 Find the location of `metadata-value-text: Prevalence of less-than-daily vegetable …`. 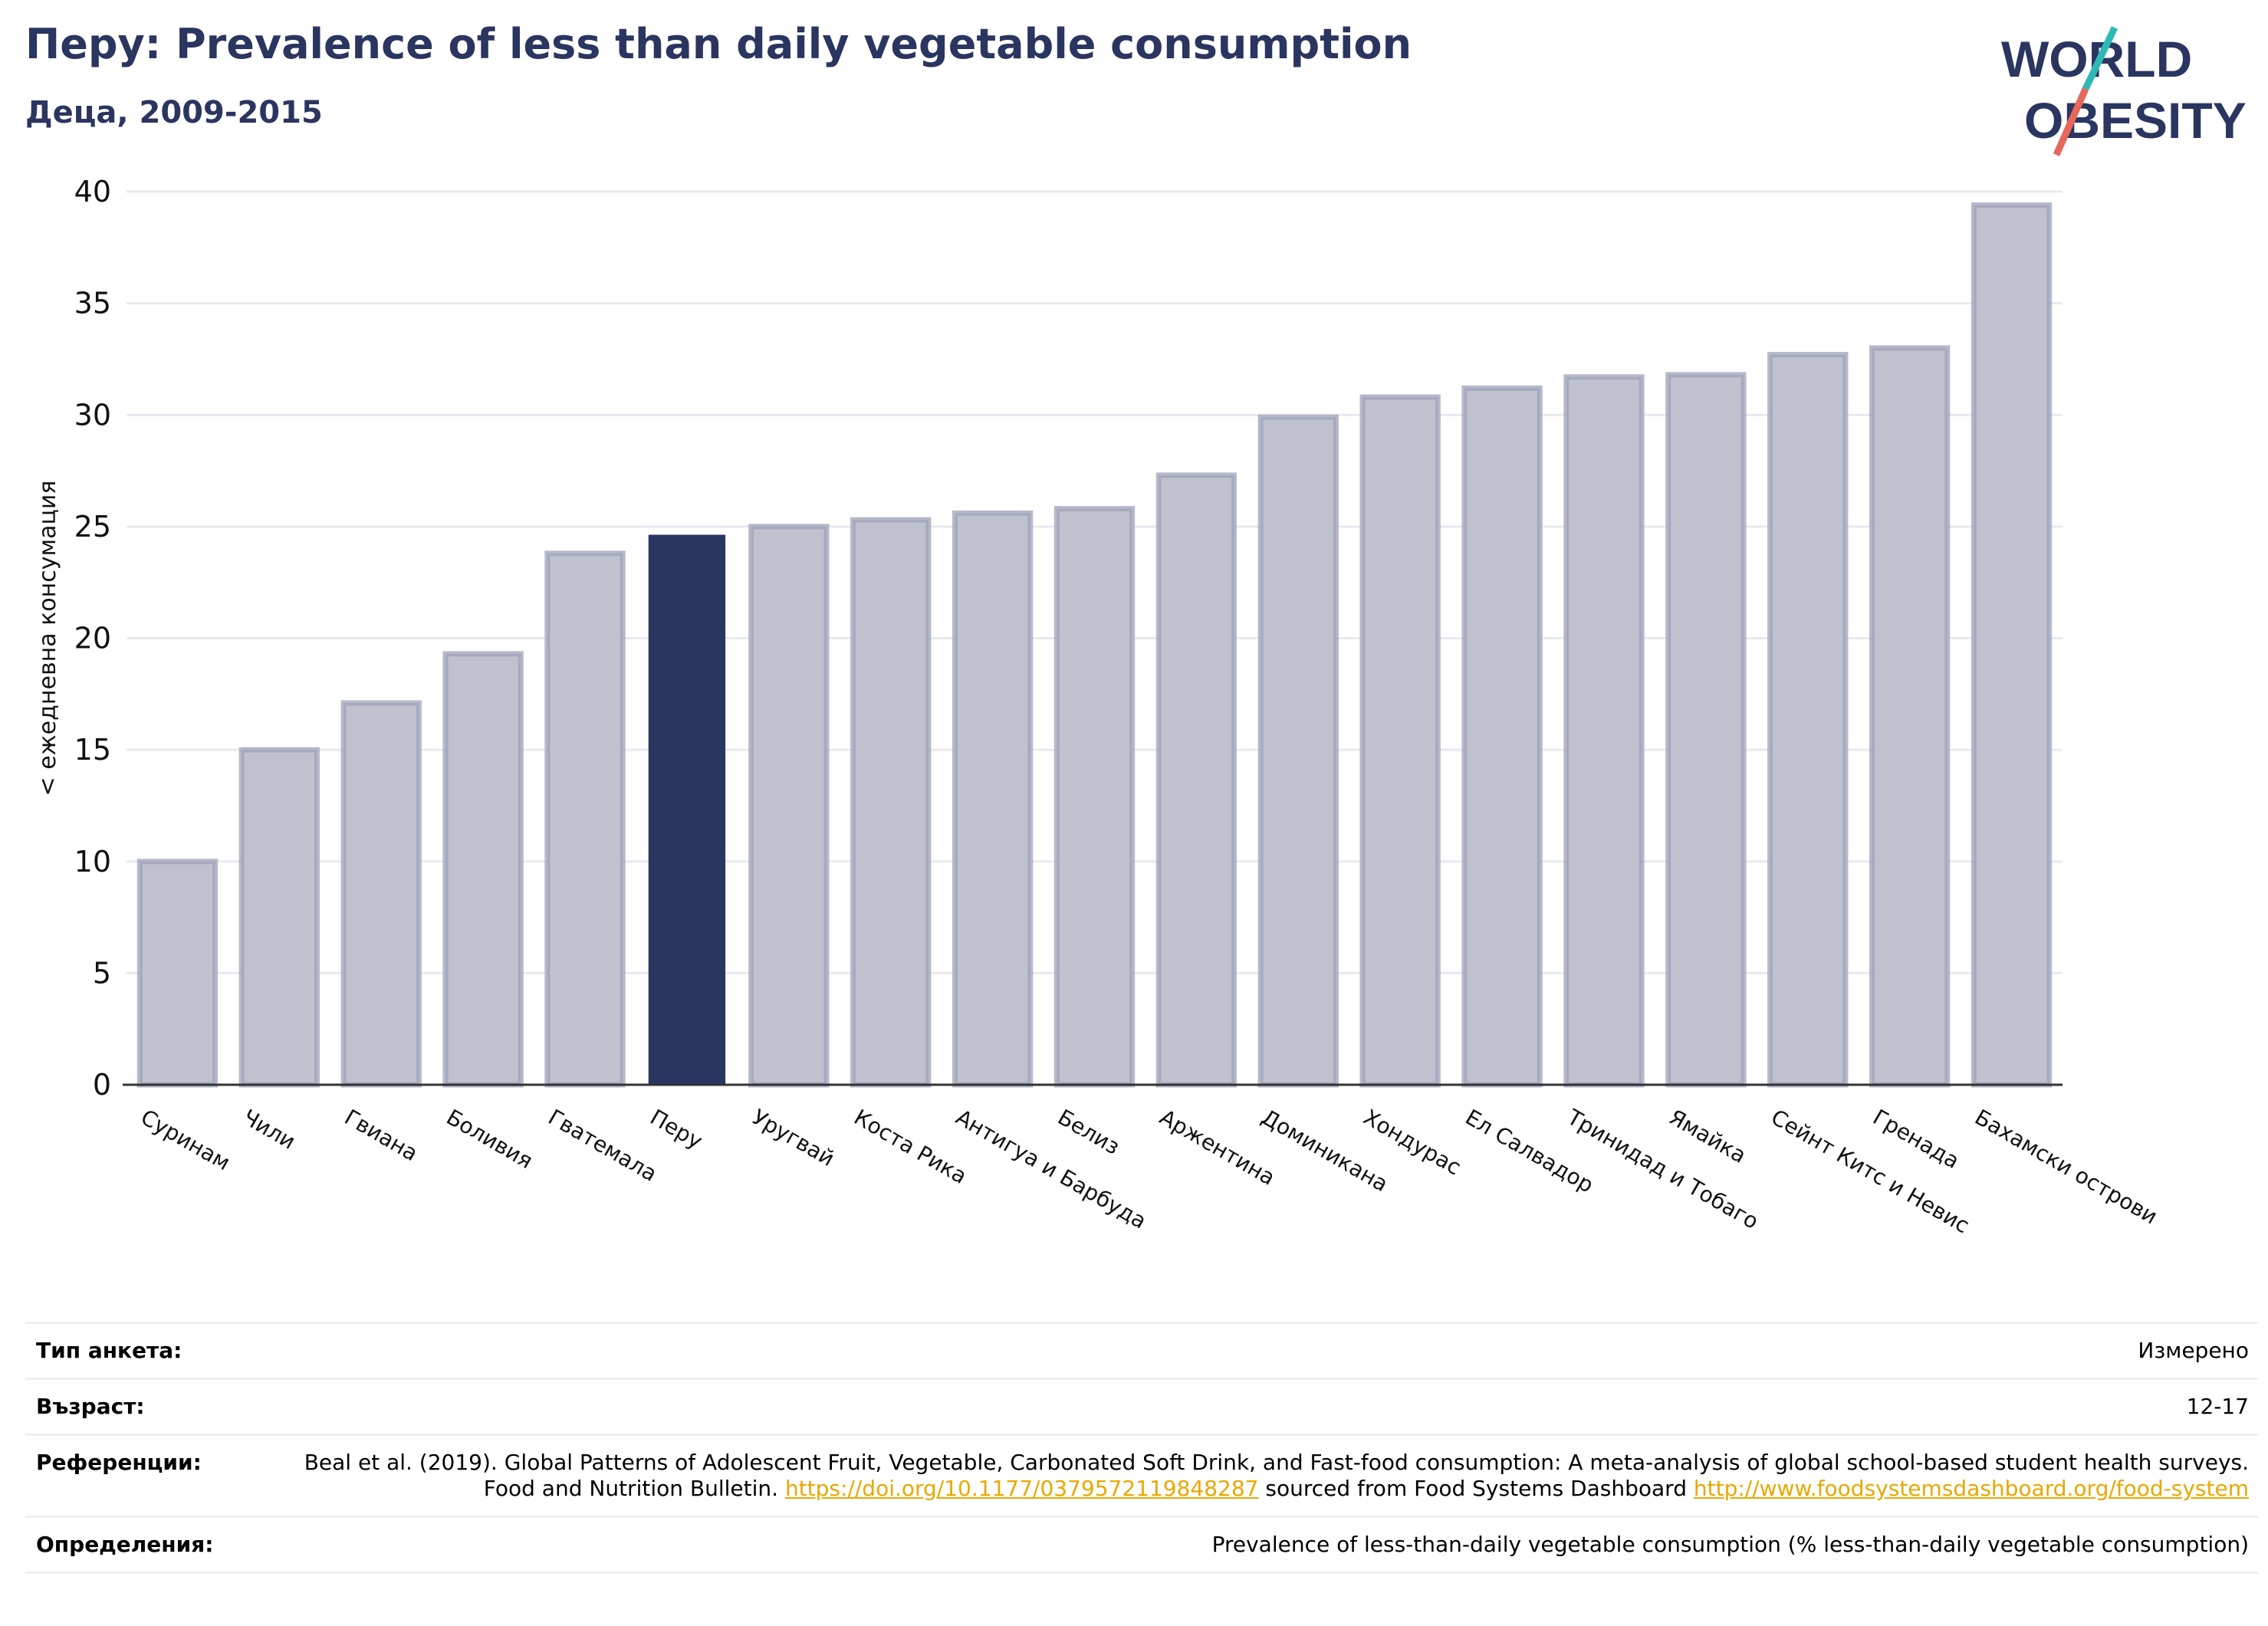

metadata-value-text: Prevalence of less-than-daily vegetable … is located at coordinates (1730, 1544).